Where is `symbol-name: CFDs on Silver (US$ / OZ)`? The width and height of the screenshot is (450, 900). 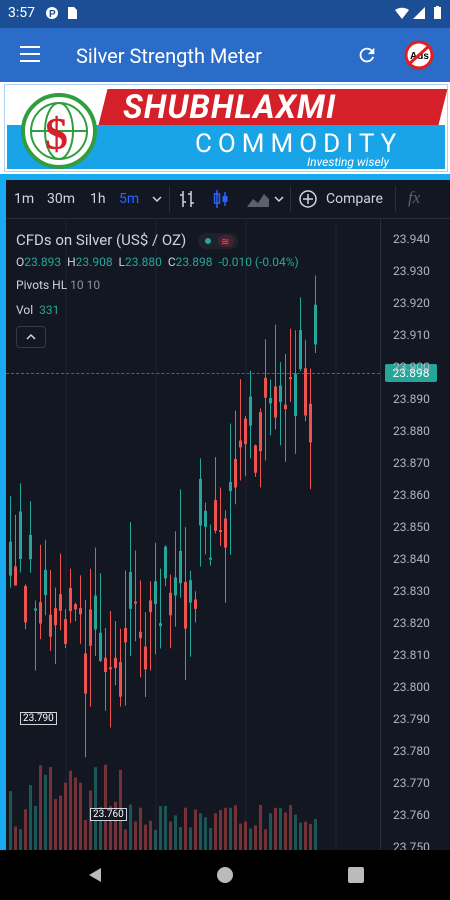
symbol-name: CFDs on Silver (US$ / OZ) is located at coordinates (101, 240).